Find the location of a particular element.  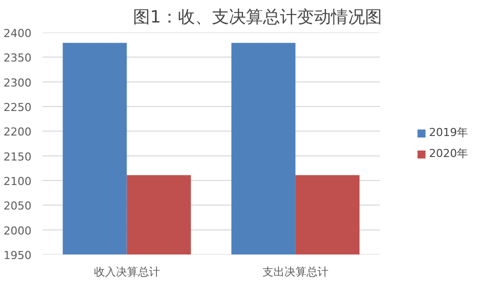

y-tick-label: 1950 is located at coordinates (18, 255).